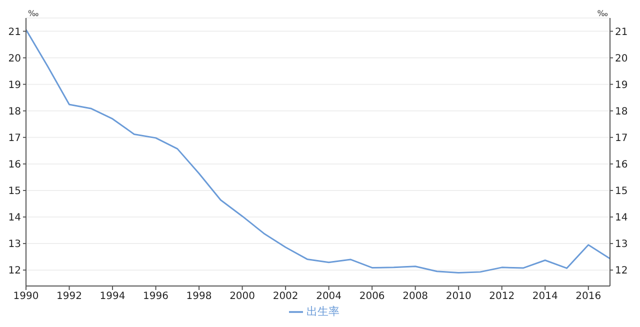 This screenshot has height=327, width=640. Describe the element at coordinates (14, 218) in the screenshot. I see `y-tick-label: 14` at that location.